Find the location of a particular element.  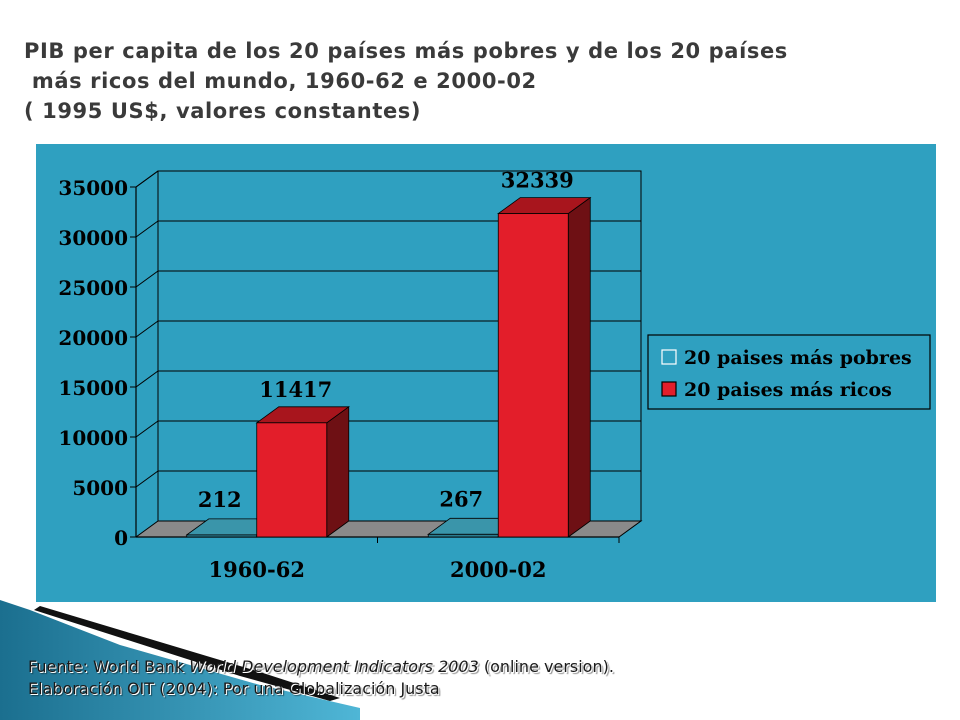

data-label: 212 is located at coordinates (220, 499).